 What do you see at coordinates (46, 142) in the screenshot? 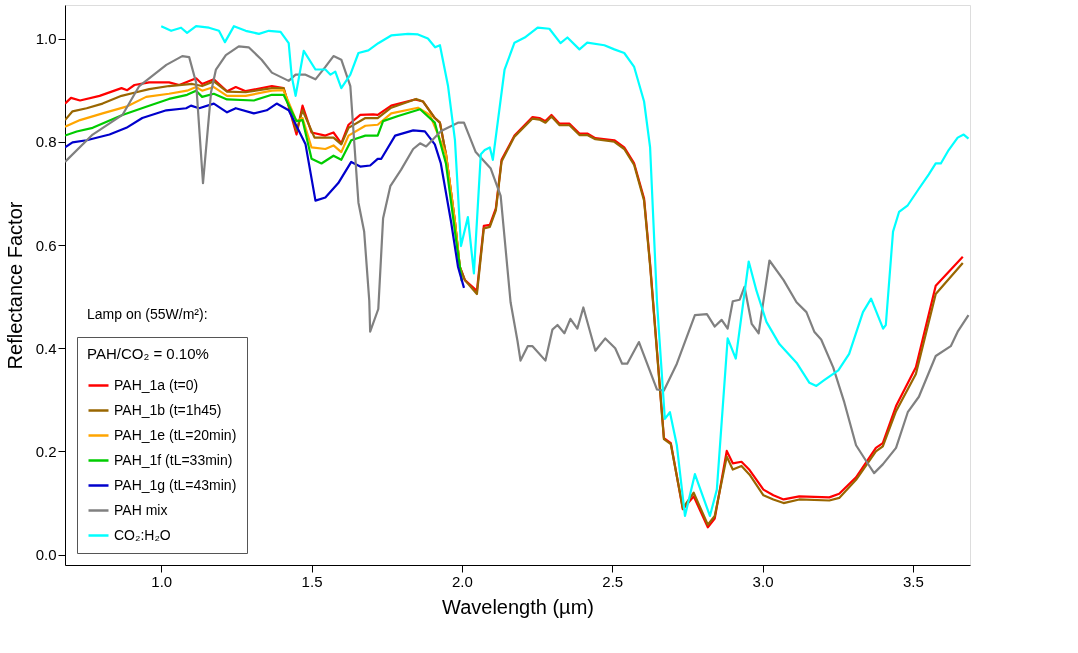
I see `y-tick-label: 0.8` at bounding box center [46, 142].